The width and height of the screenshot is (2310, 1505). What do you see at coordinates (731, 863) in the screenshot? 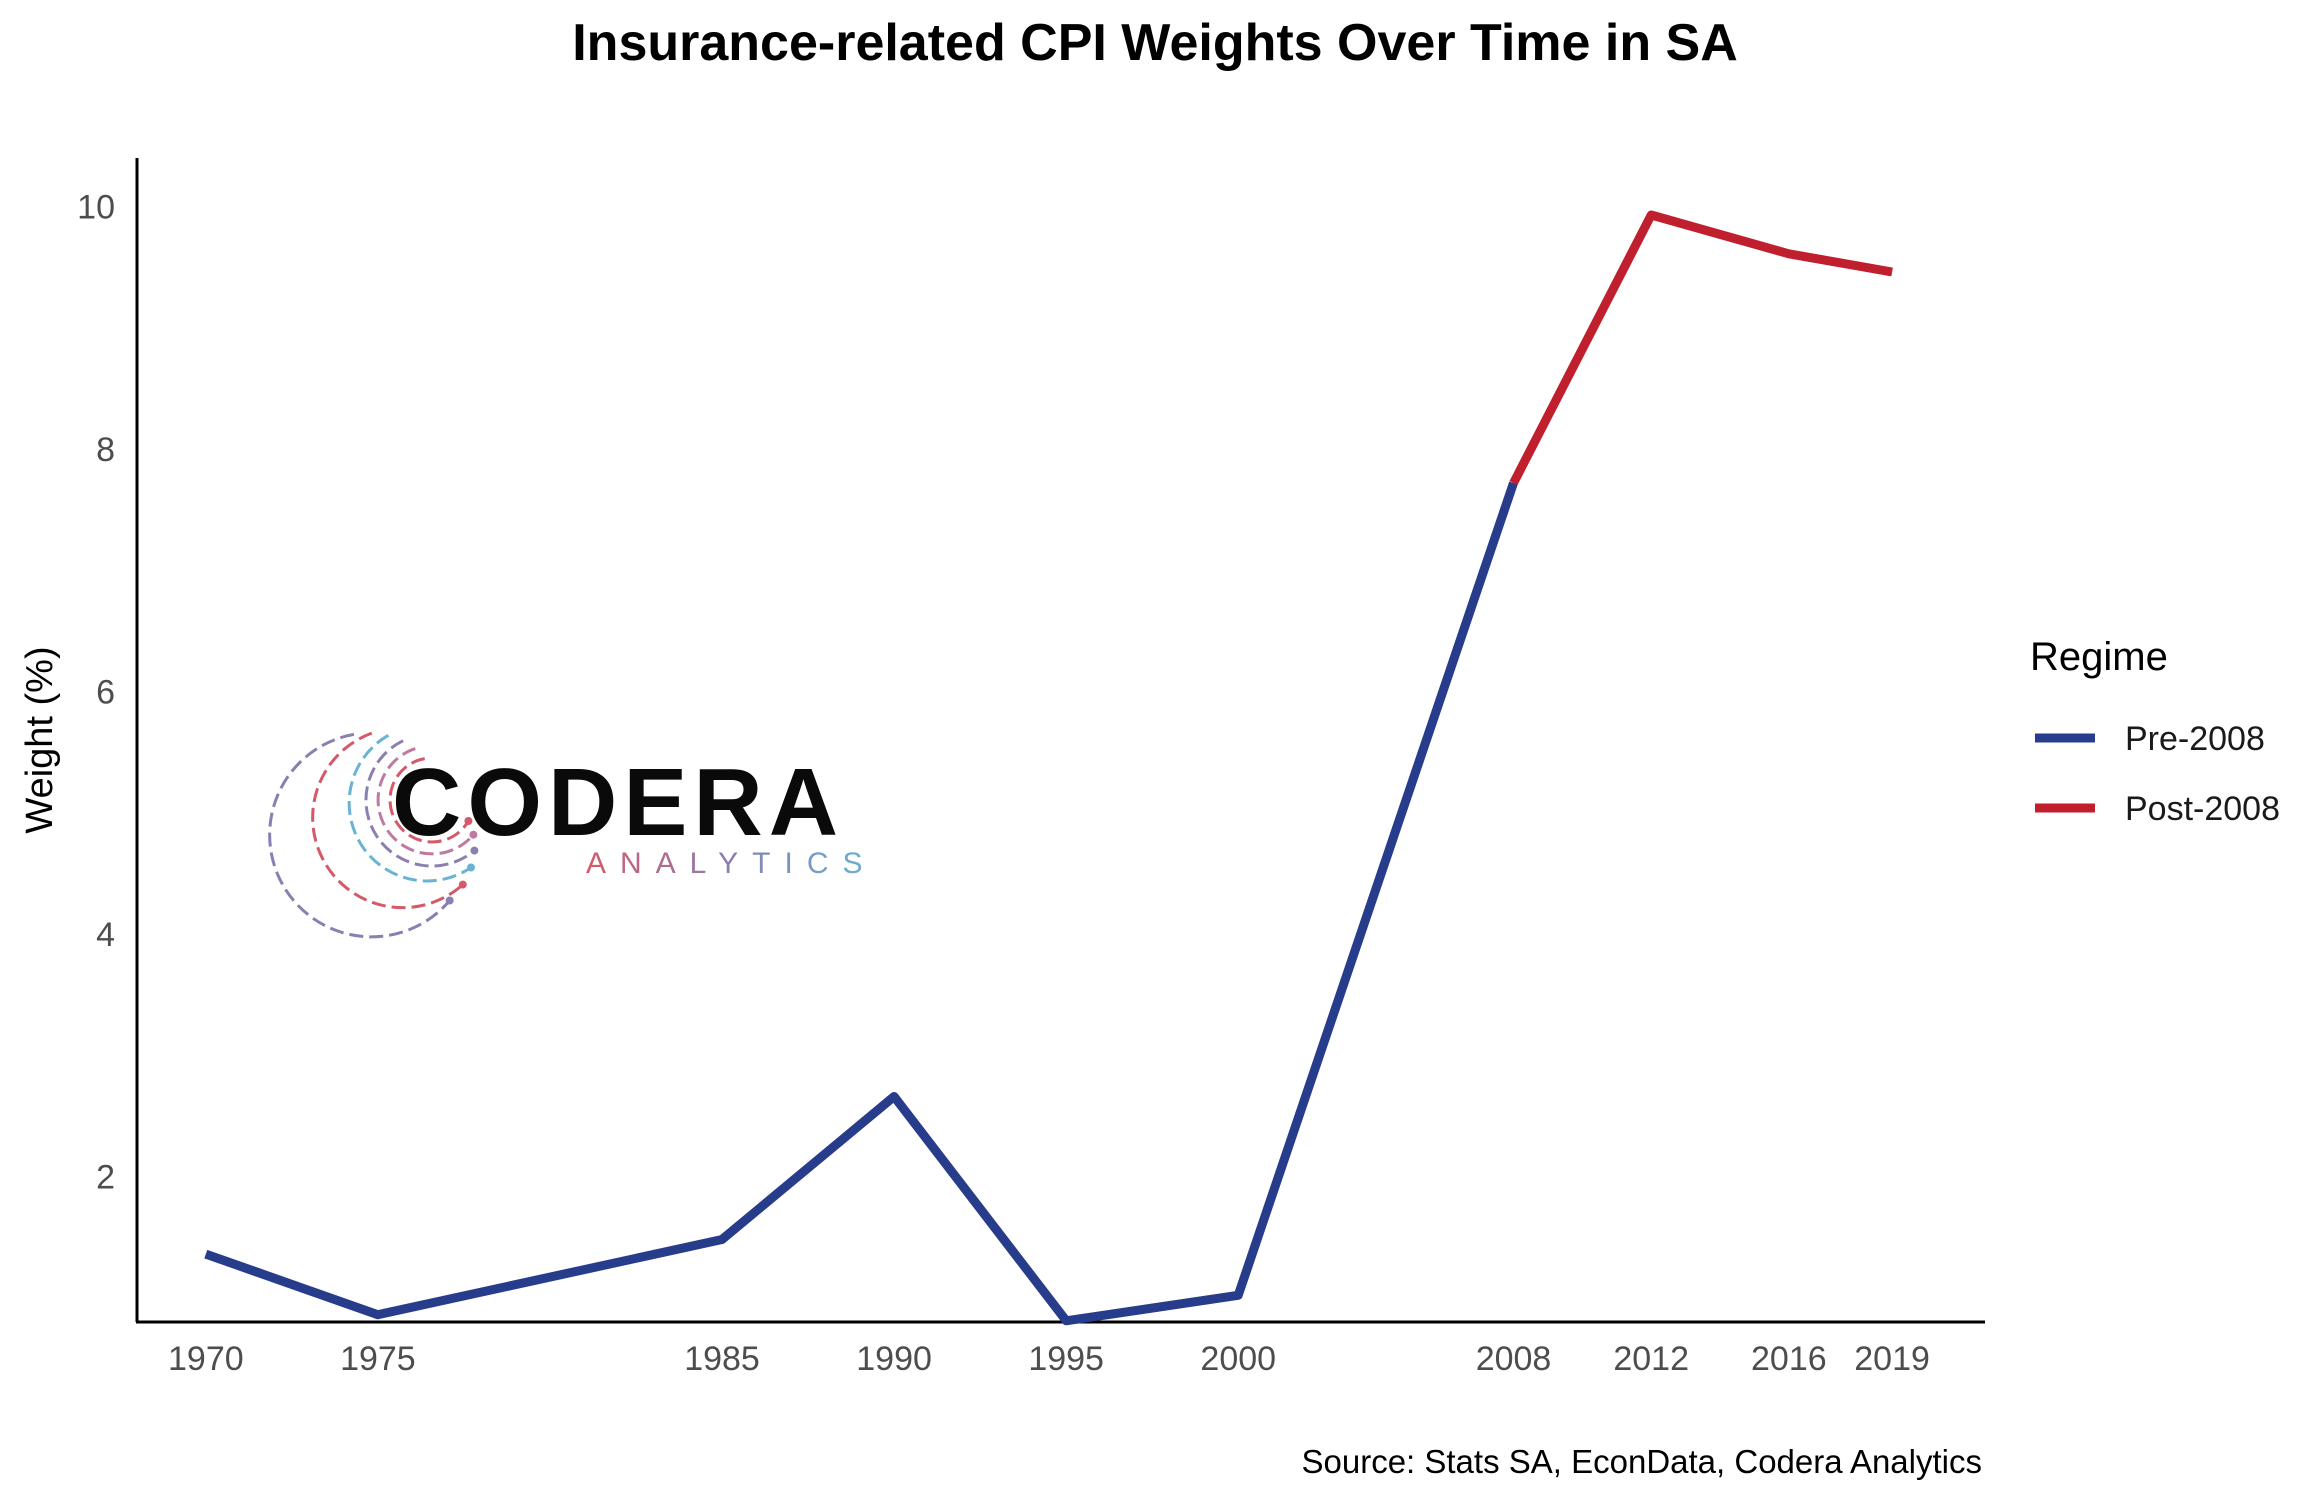
I see `logo-tagline: ANALYTICS` at bounding box center [731, 863].